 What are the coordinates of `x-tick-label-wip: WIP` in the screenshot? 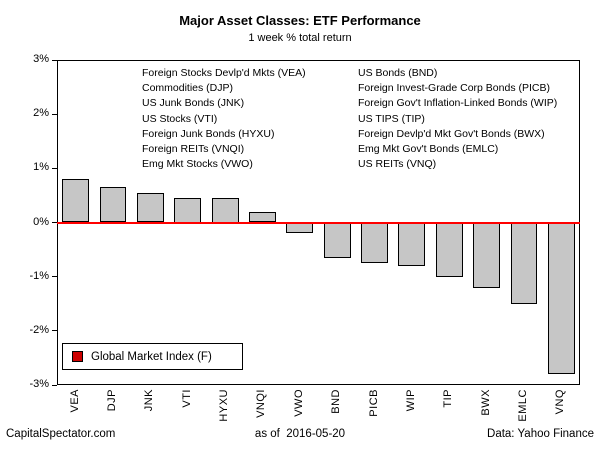 It's located at (410, 400).